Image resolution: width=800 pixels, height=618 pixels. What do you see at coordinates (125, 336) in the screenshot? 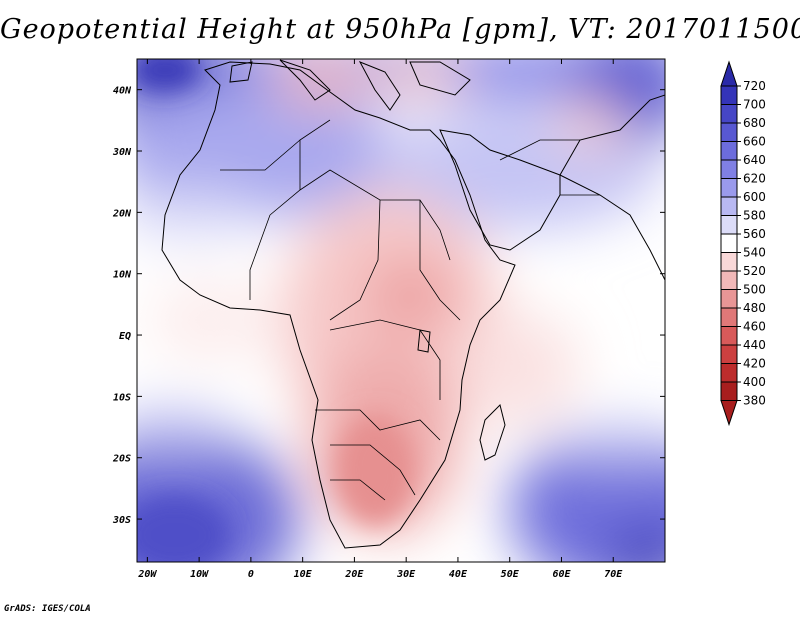
I see `lat-label: EQ` at bounding box center [125, 336].